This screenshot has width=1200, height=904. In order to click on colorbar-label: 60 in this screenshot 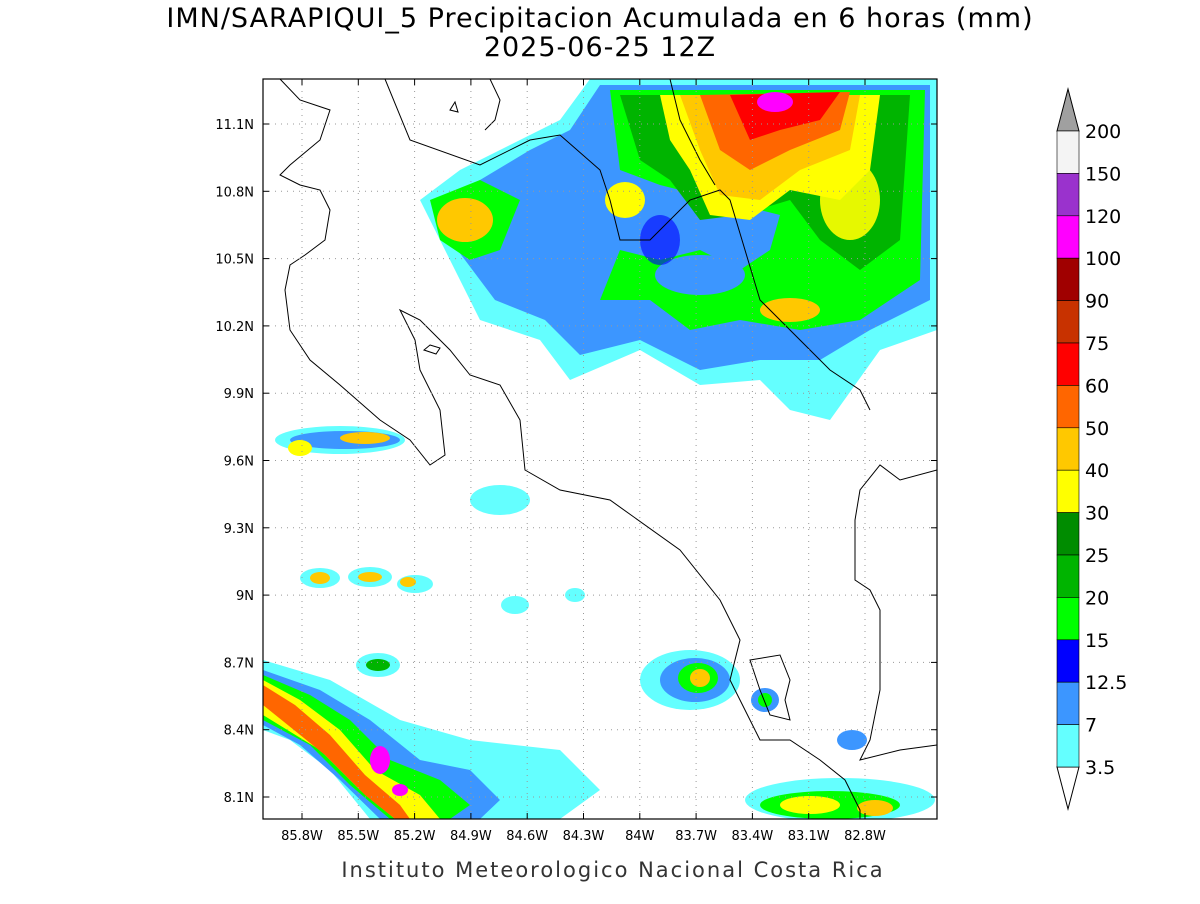, I will do `click(1097, 386)`.